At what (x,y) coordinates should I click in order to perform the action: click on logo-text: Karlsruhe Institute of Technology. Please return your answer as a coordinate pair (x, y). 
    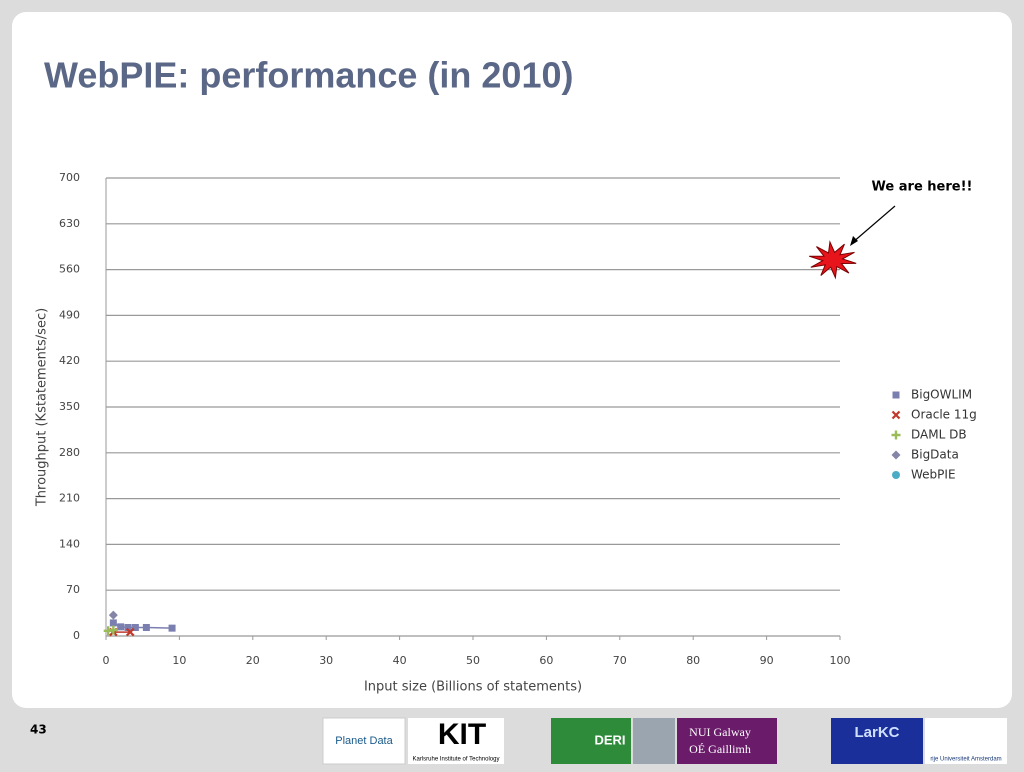
    Looking at the image, I should click on (456, 760).